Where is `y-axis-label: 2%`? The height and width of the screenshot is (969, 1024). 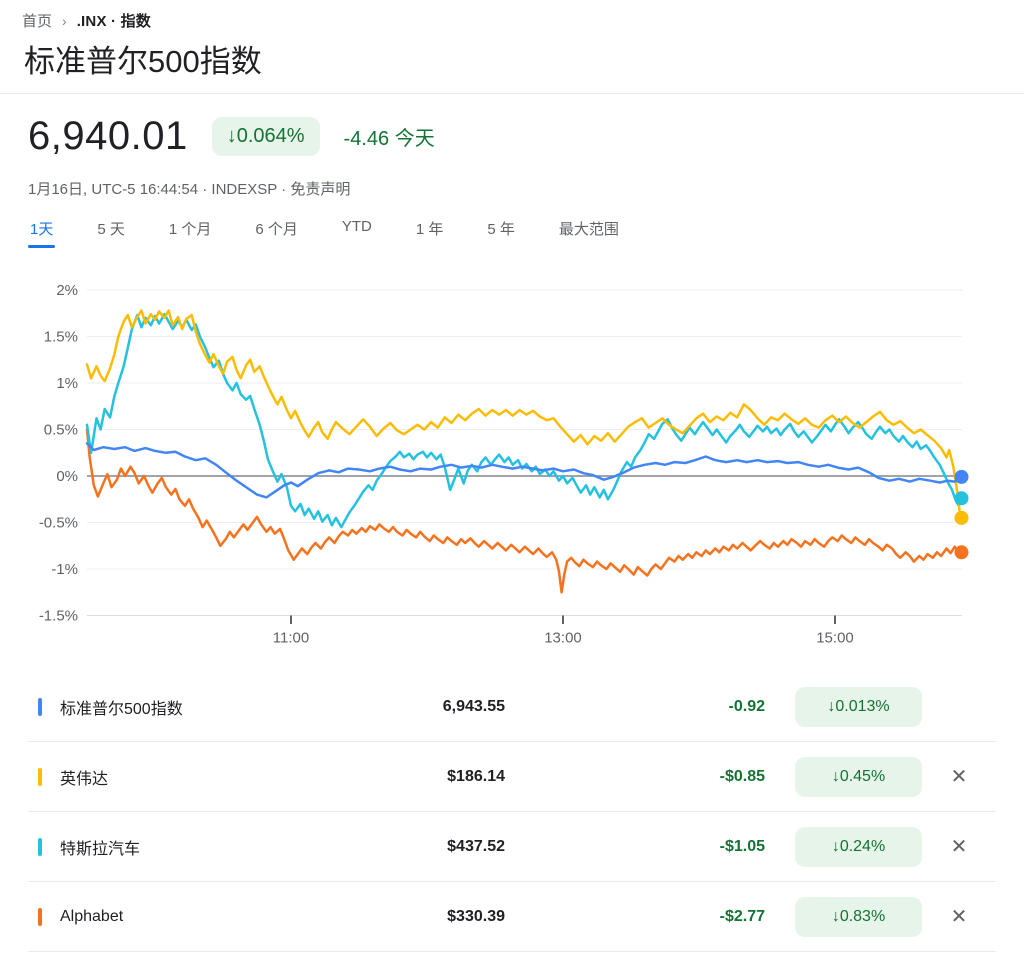 y-axis-label: 2% is located at coordinates (67, 290).